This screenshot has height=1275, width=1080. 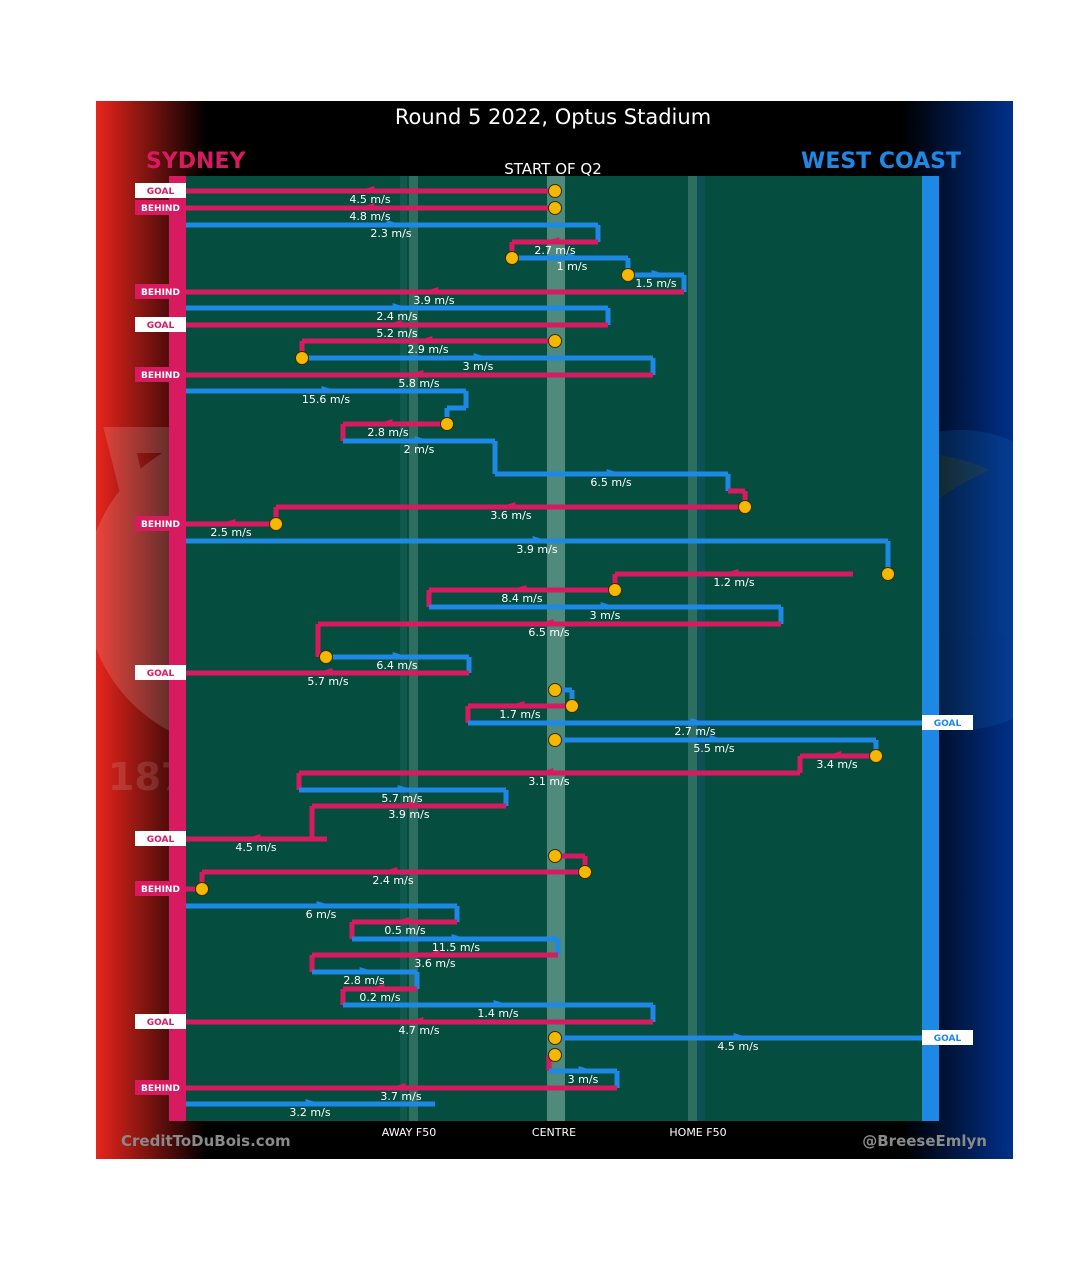 I want to click on speed-label: 5.2 m/s, so click(x=396, y=333).